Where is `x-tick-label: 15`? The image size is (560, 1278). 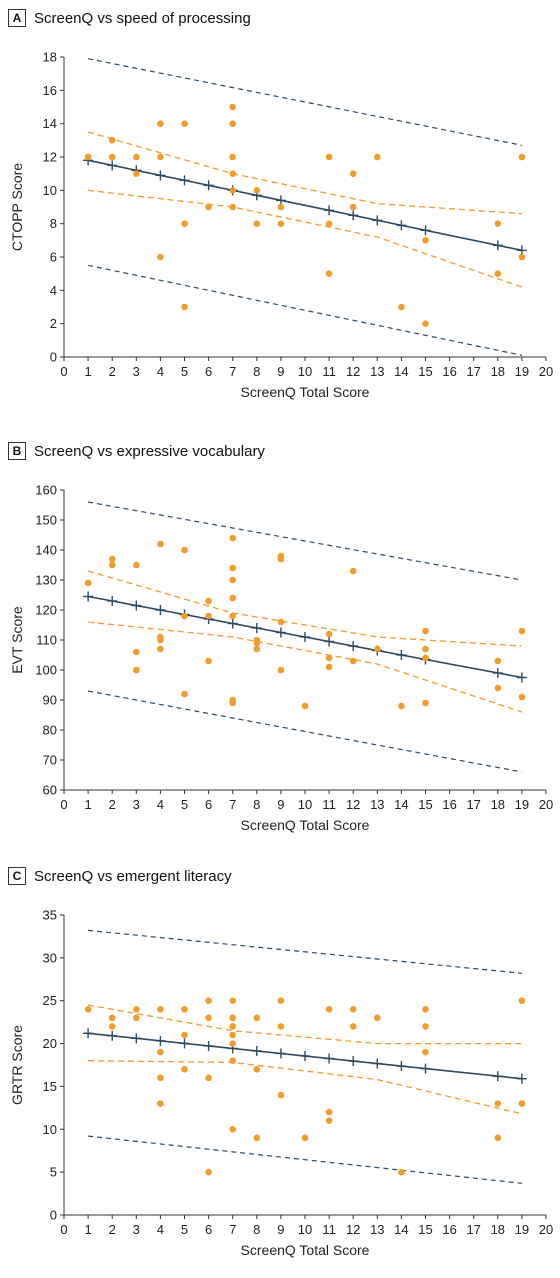
x-tick-label: 15 is located at coordinates (425, 371).